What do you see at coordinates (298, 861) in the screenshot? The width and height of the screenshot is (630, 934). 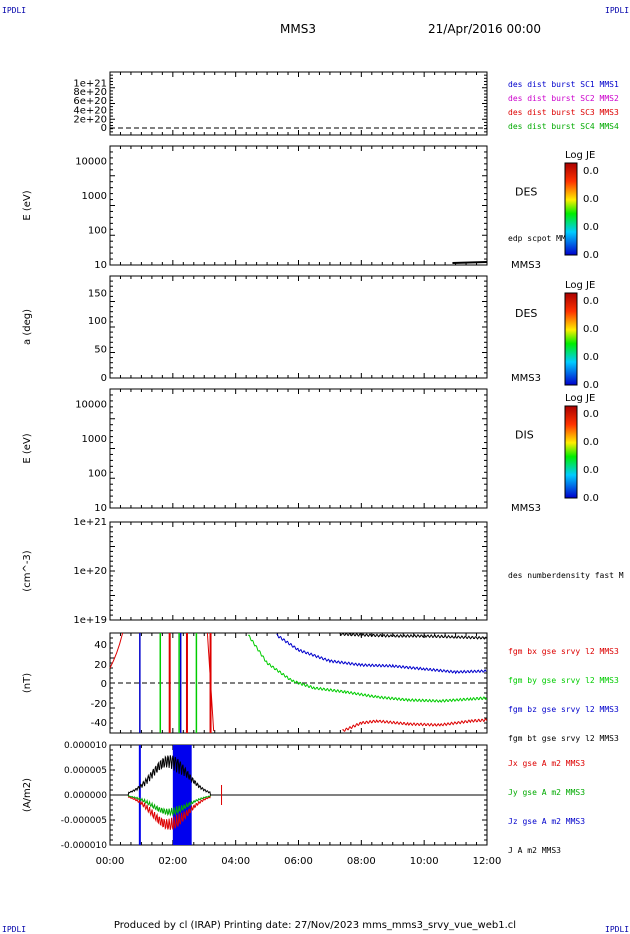 I see `x-tick-label: 06:00` at bounding box center [298, 861].